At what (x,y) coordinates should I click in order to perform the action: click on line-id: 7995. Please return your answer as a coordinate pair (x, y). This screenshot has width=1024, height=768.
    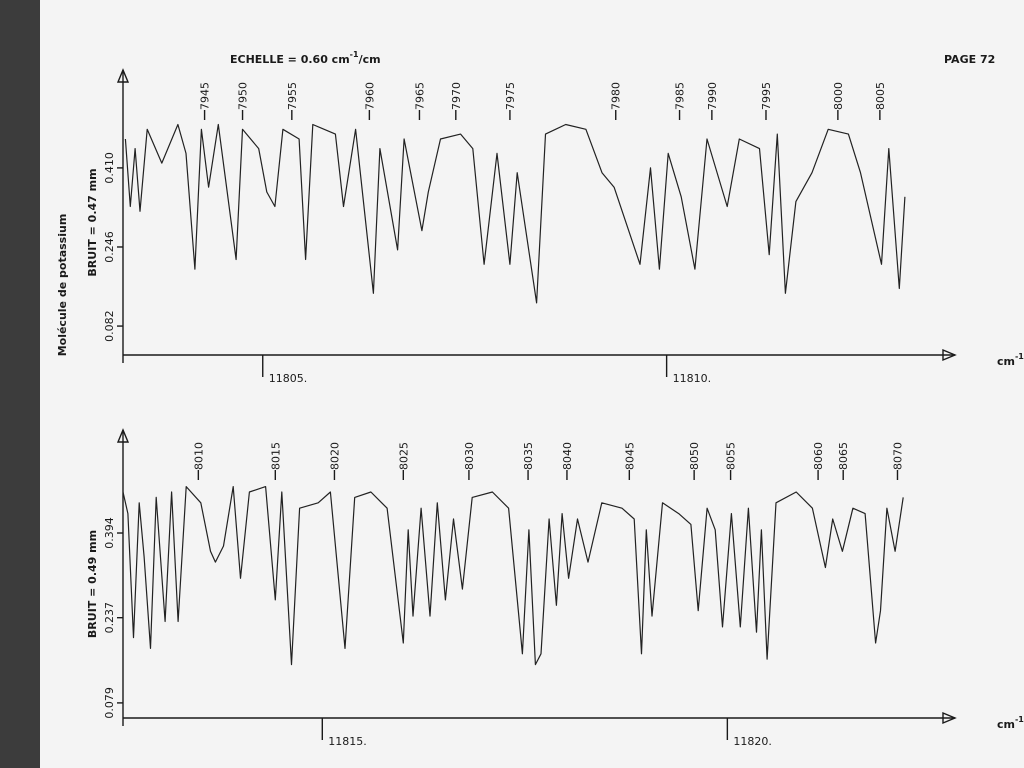
    Looking at the image, I should click on (766, 96).